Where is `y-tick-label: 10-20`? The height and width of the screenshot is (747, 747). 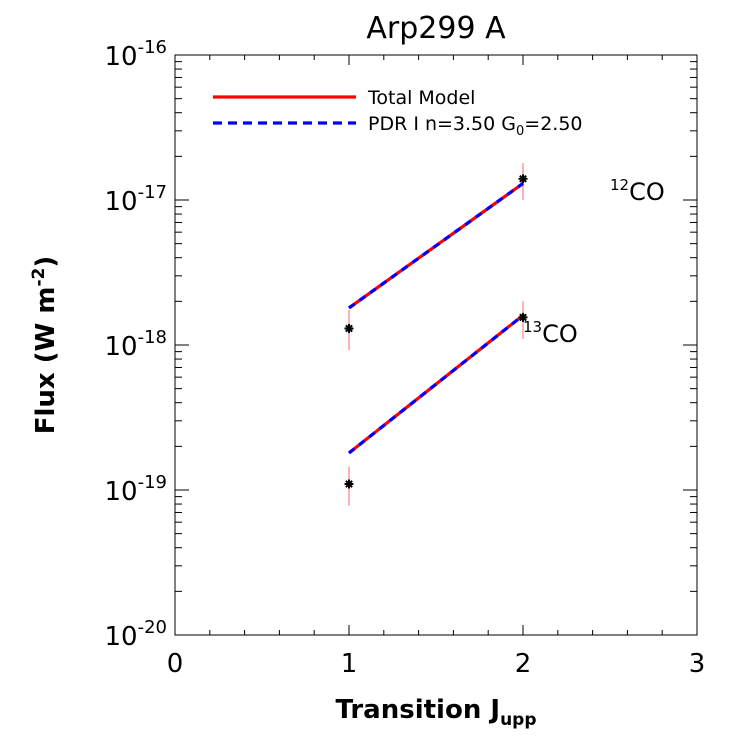
y-tick-label: 10-20 is located at coordinates (136, 634).